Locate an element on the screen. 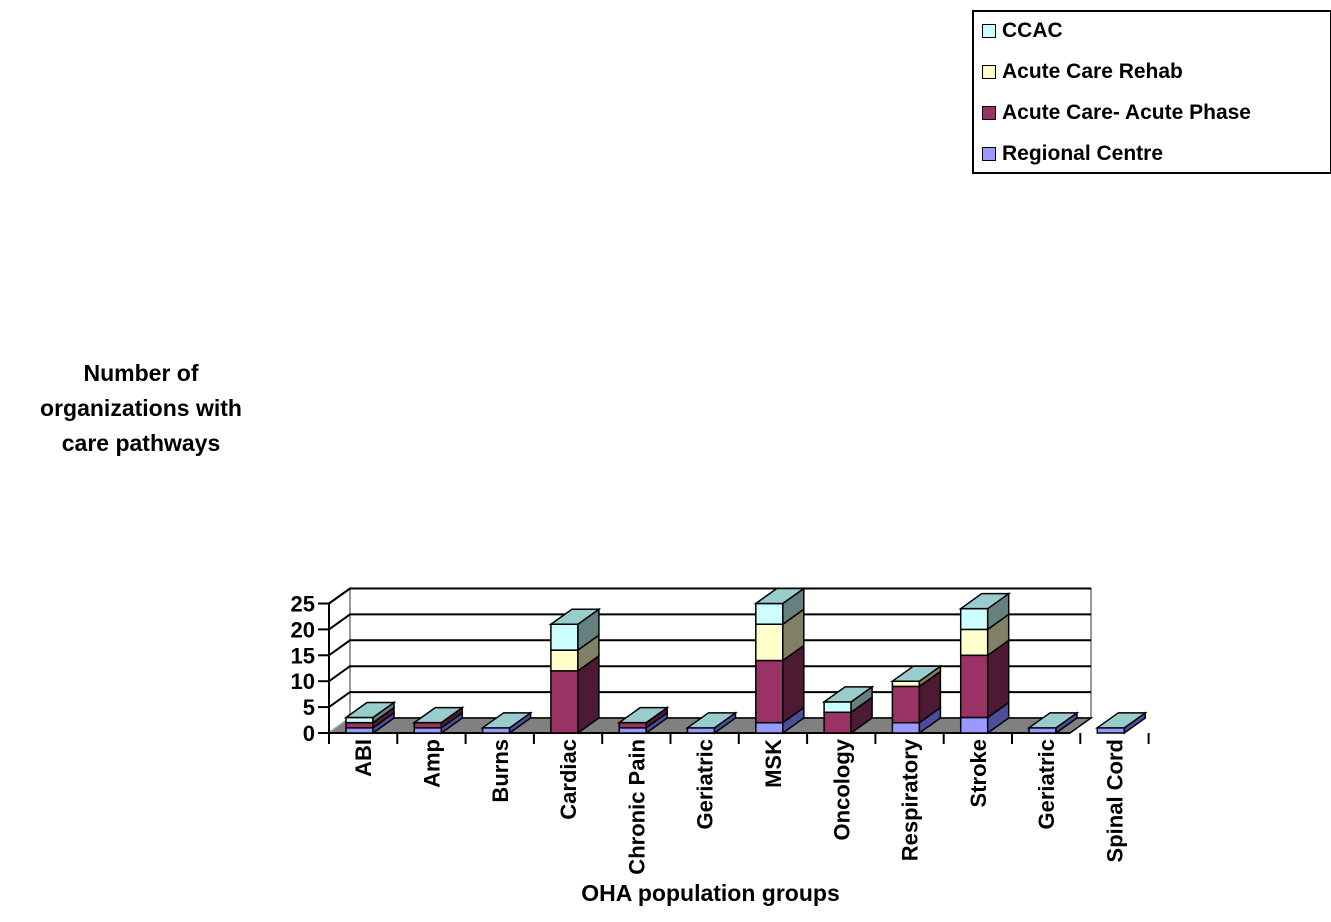 This screenshot has height=922, width=1331. legend-label: Regional Centre is located at coordinates (1083, 153).